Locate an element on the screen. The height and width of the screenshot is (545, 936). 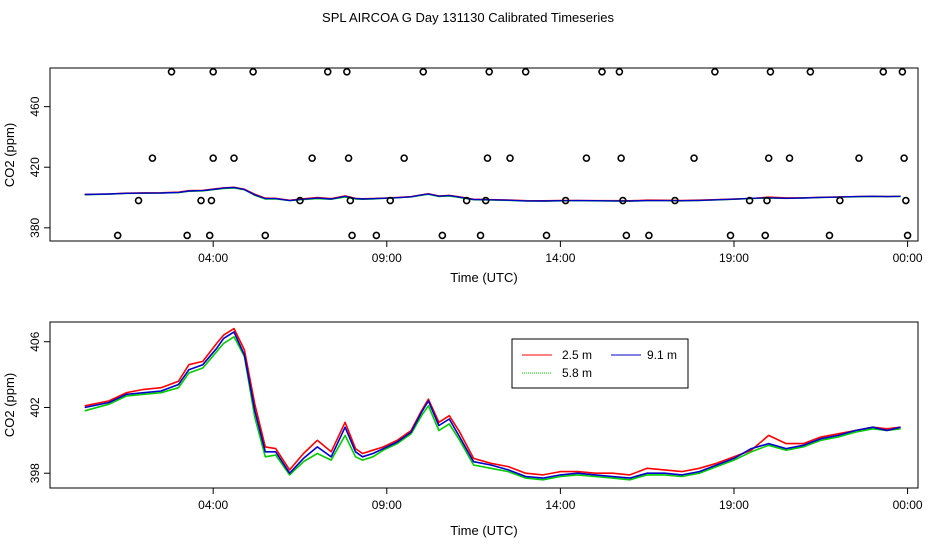
top-y-axis-label: CO2 (ppm) is located at coordinates (9, 155).